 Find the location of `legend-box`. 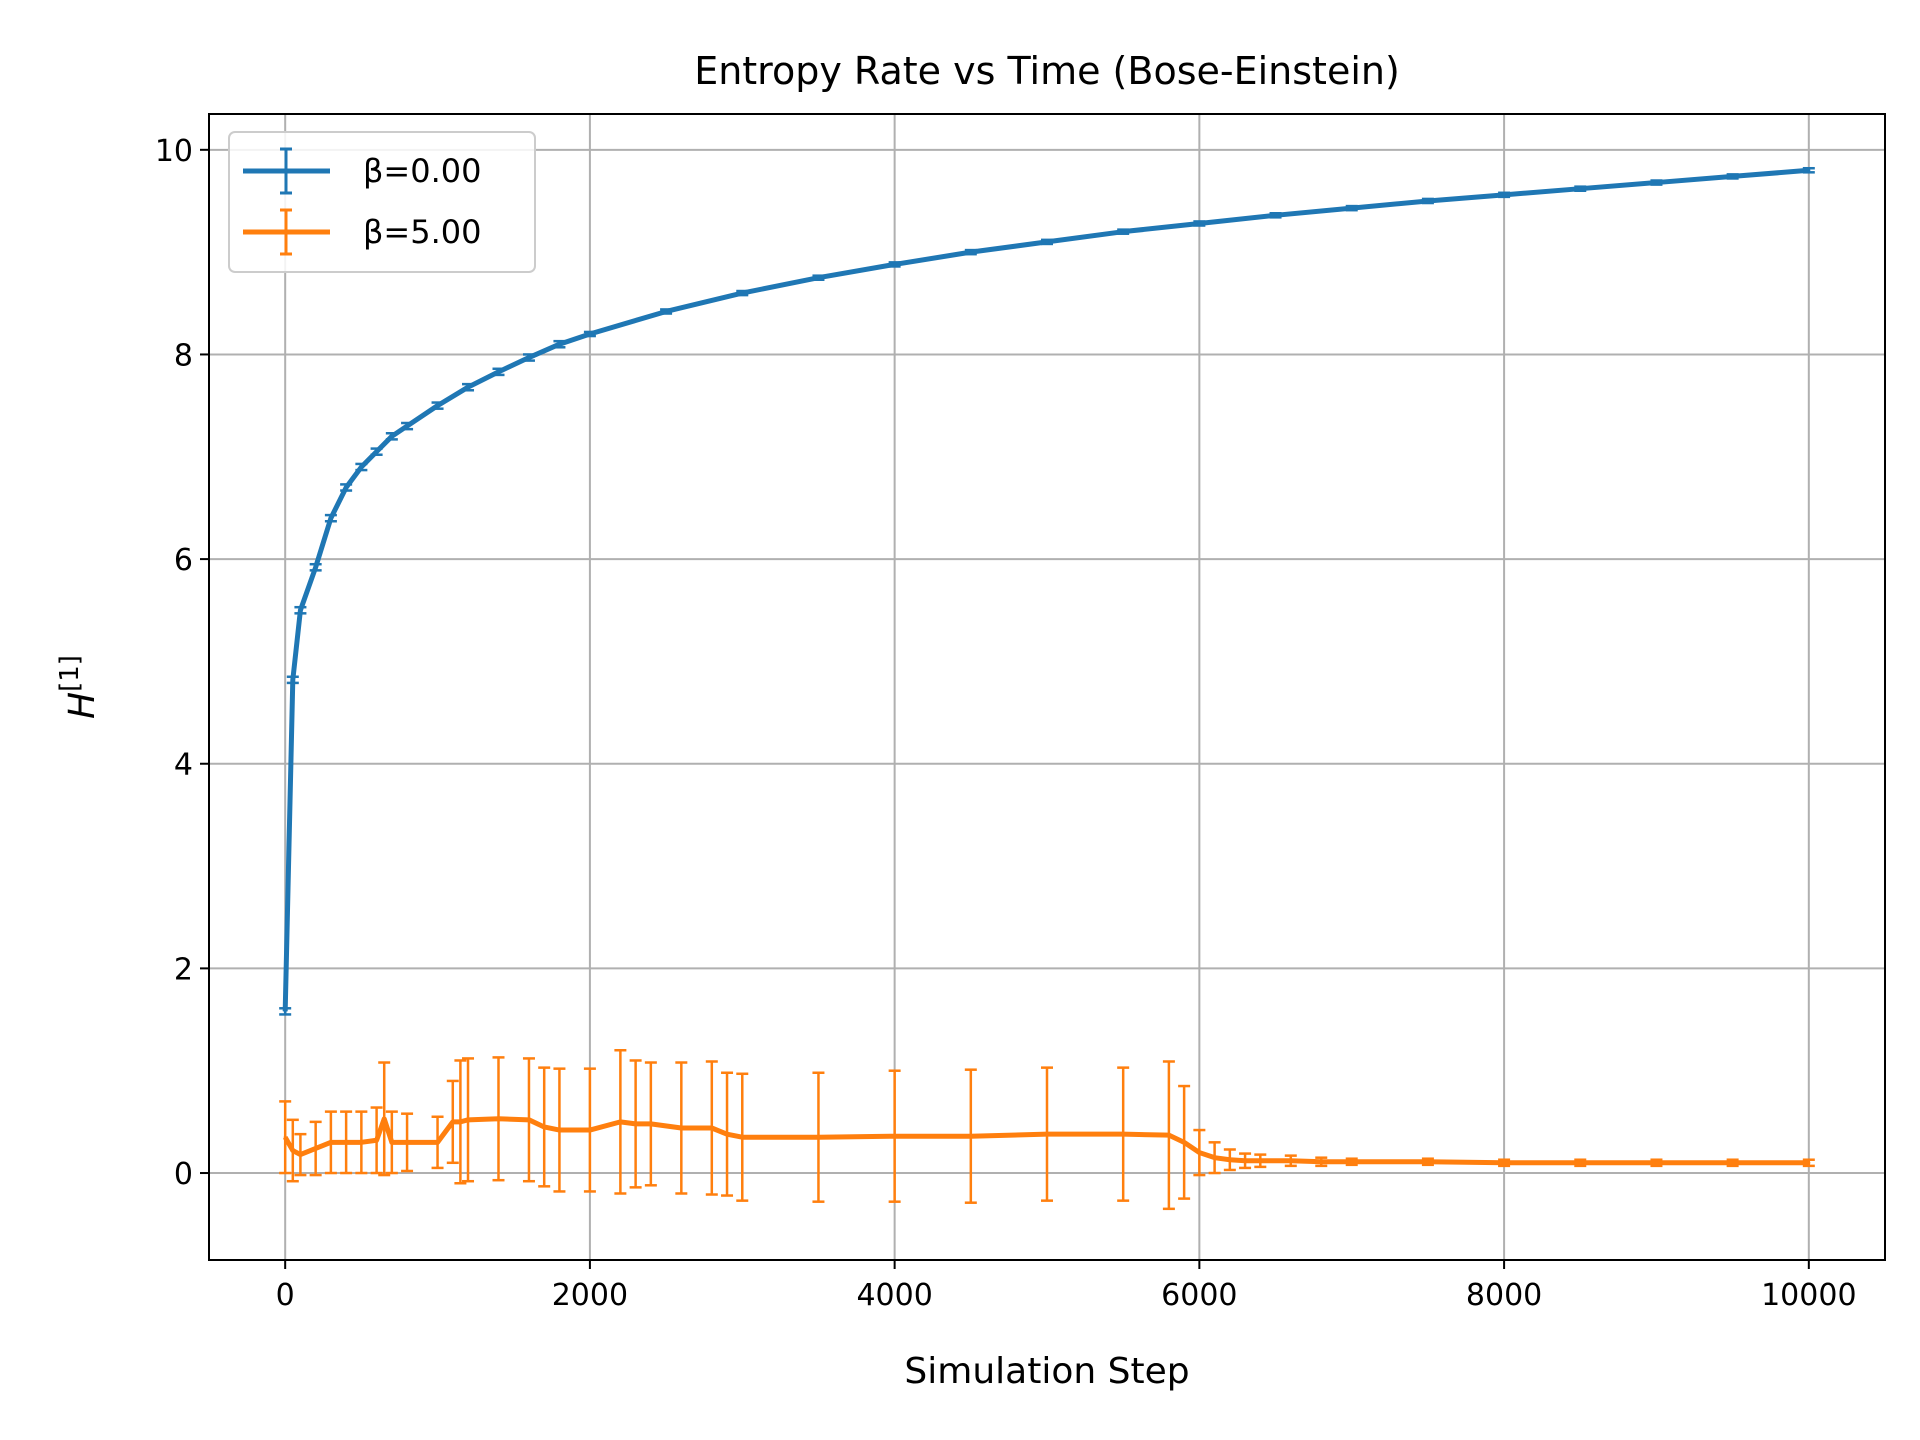

legend-box is located at coordinates (382, 202).